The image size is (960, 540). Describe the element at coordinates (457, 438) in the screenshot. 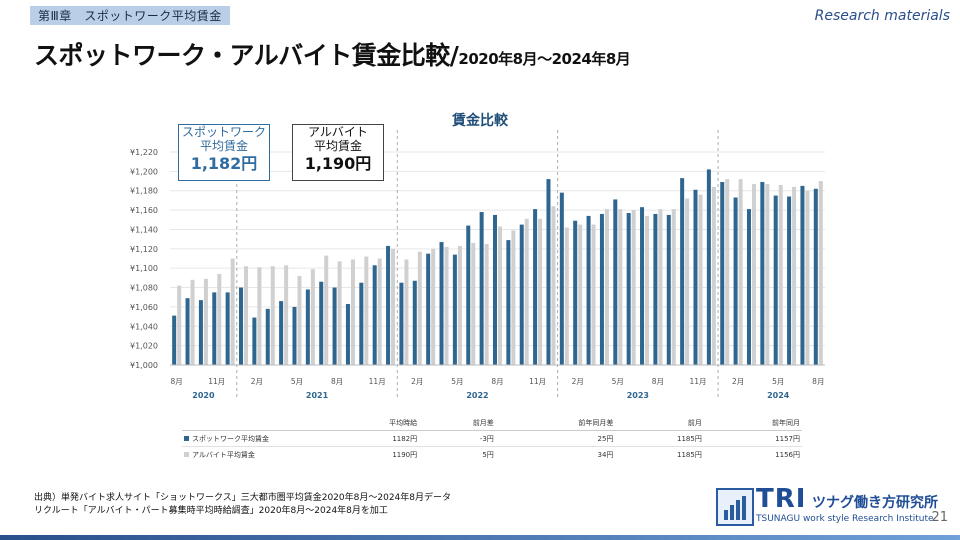

I see `table-cell: -3円` at that location.